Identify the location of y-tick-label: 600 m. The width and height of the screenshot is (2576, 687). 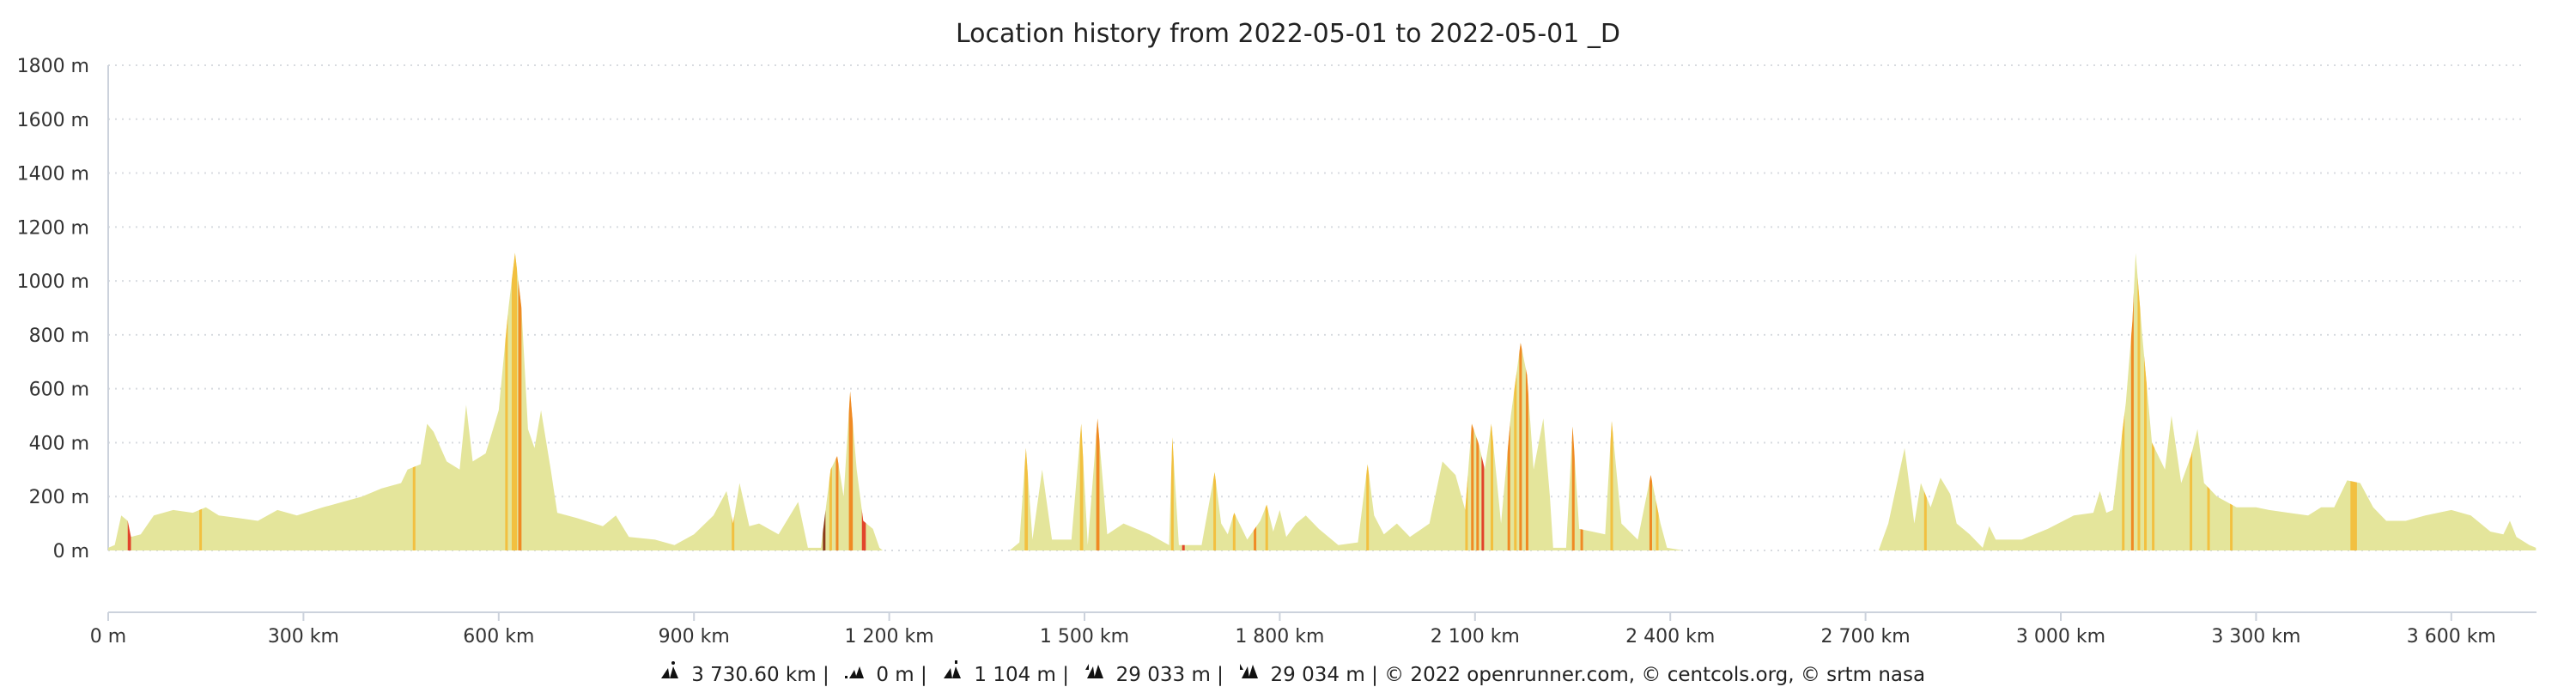
(59, 390).